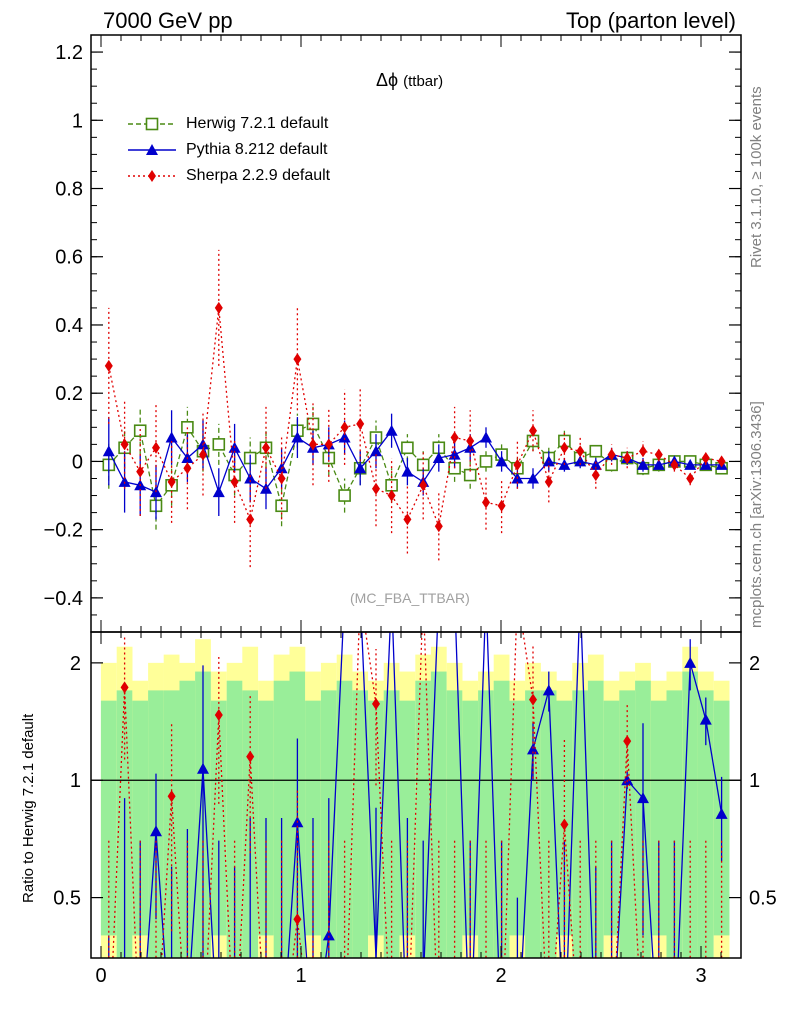 The image size is (786, 1024). Describe the element at coordinates (75, 781) in the screenshot. I see `ratio-y-tick-label: 1` at that location.